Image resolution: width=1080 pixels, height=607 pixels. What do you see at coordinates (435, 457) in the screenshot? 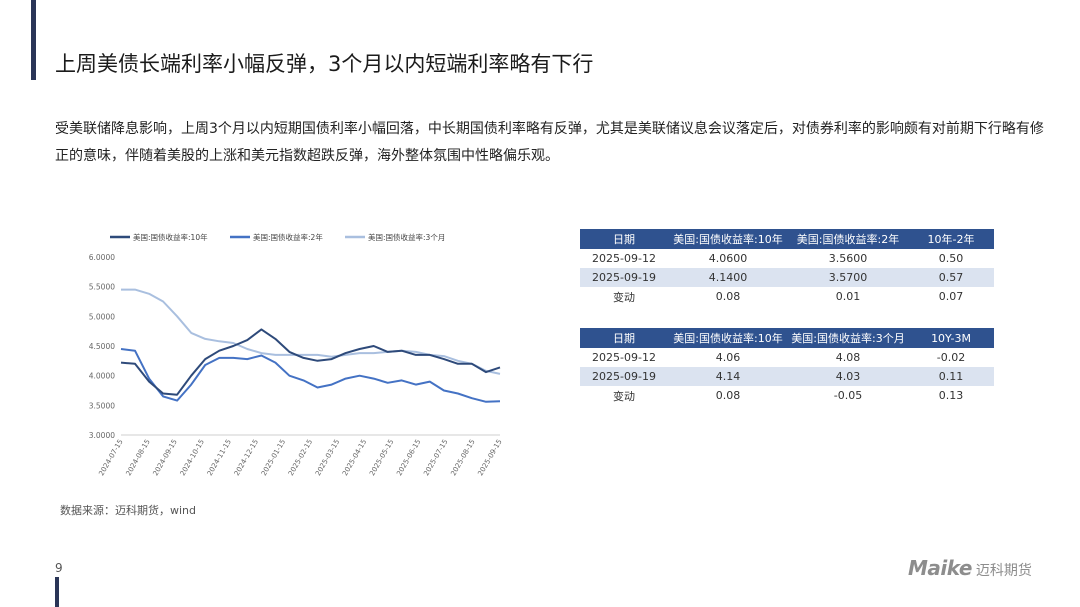
I see `x-tick-label: 2025-07-15` at bounding box center [435, 457].